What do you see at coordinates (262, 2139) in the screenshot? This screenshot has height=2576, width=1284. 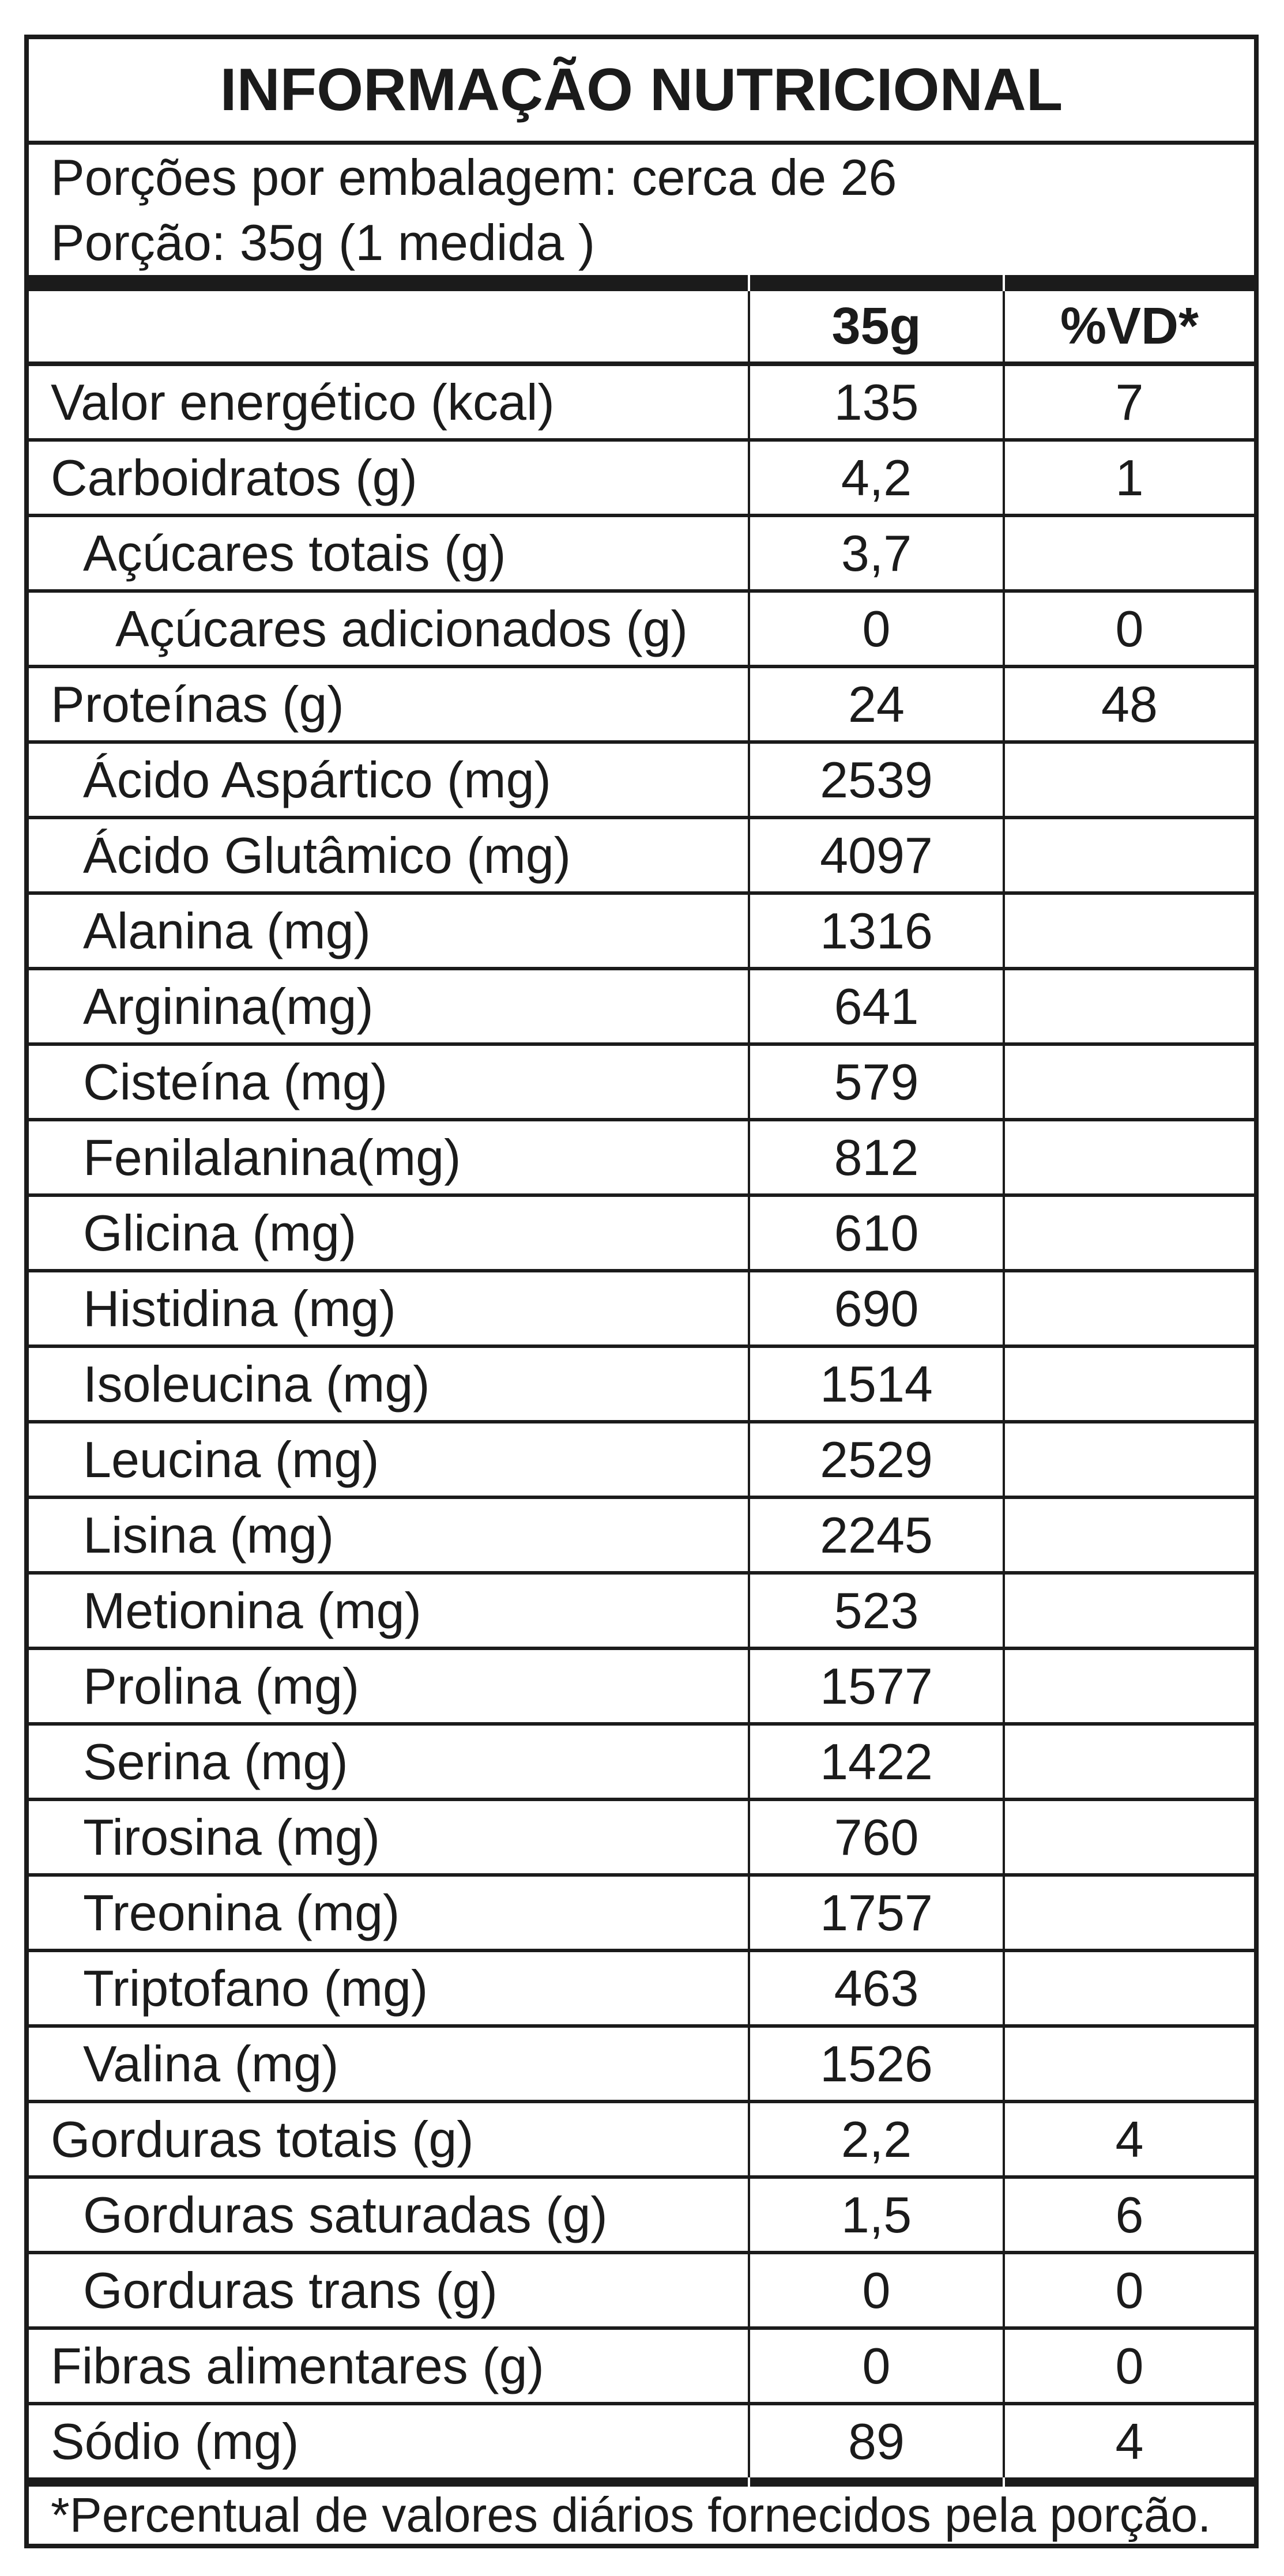 I see `nutrient-name: Gorduras totais (g)` at bounding box center [262, 2139].